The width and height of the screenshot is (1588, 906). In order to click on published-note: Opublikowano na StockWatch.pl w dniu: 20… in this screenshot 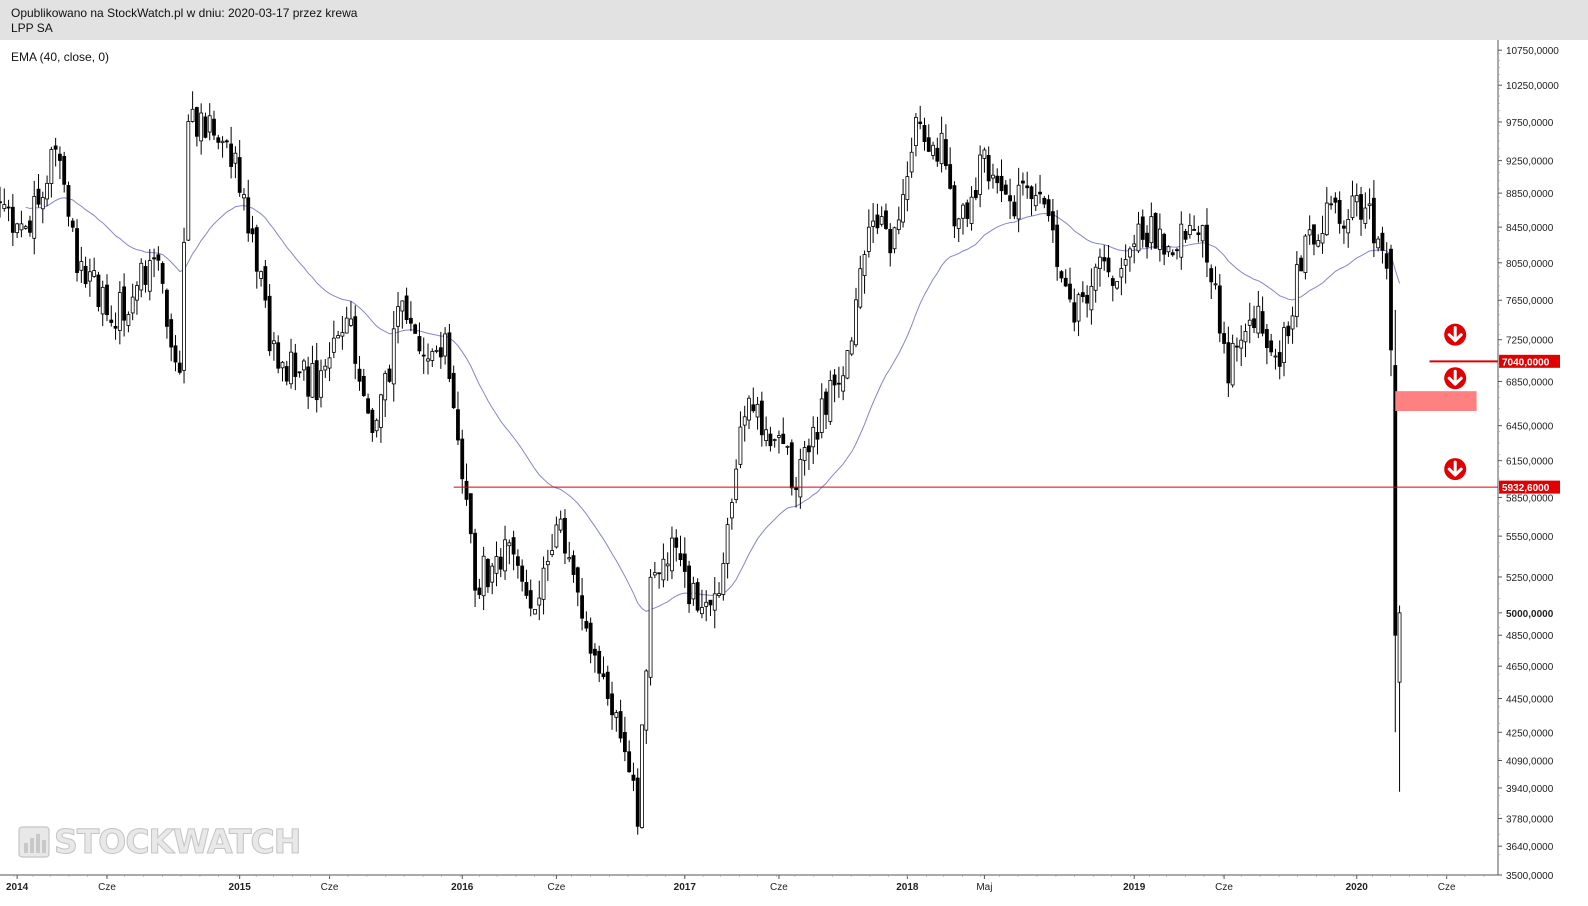, I will do `click(184, 13)`.